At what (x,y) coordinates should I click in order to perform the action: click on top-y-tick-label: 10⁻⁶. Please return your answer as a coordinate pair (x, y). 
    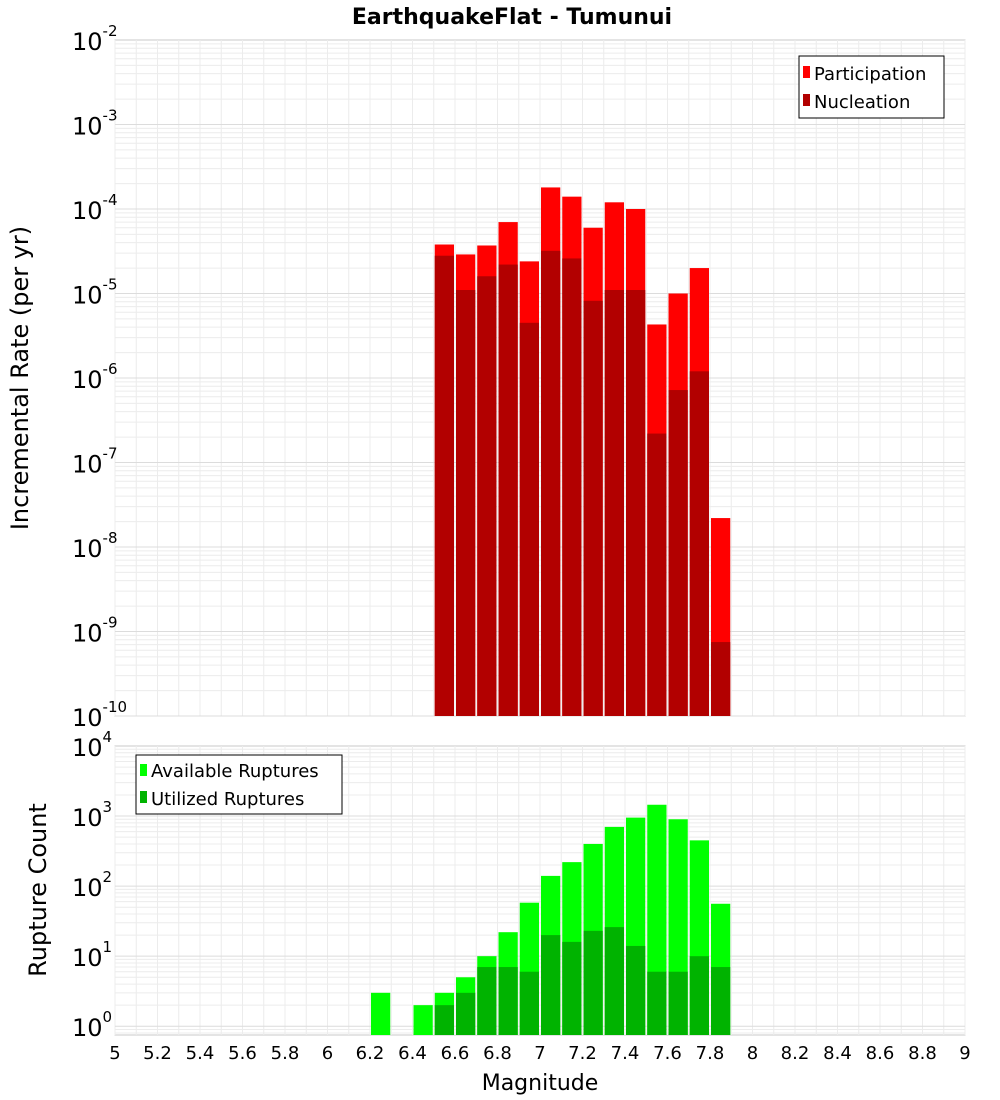
    Looking at the image, I should click on (95, 377).